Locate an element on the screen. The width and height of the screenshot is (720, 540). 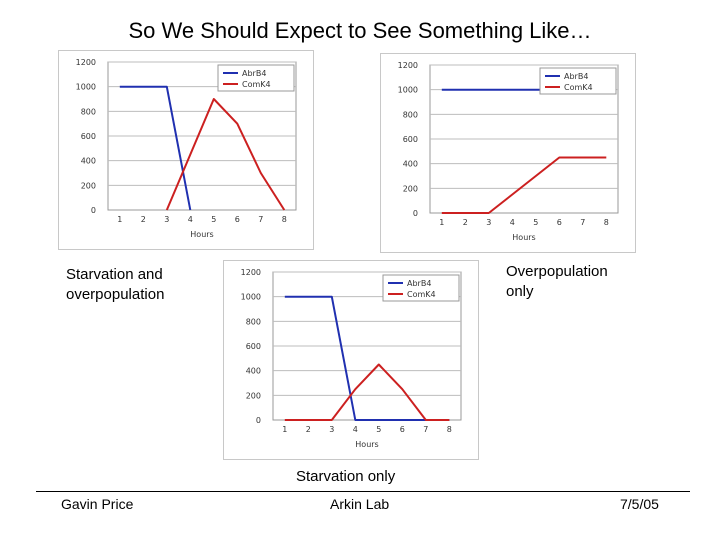
caption-bottom: Starvation only is located at coordinates (346, 476).